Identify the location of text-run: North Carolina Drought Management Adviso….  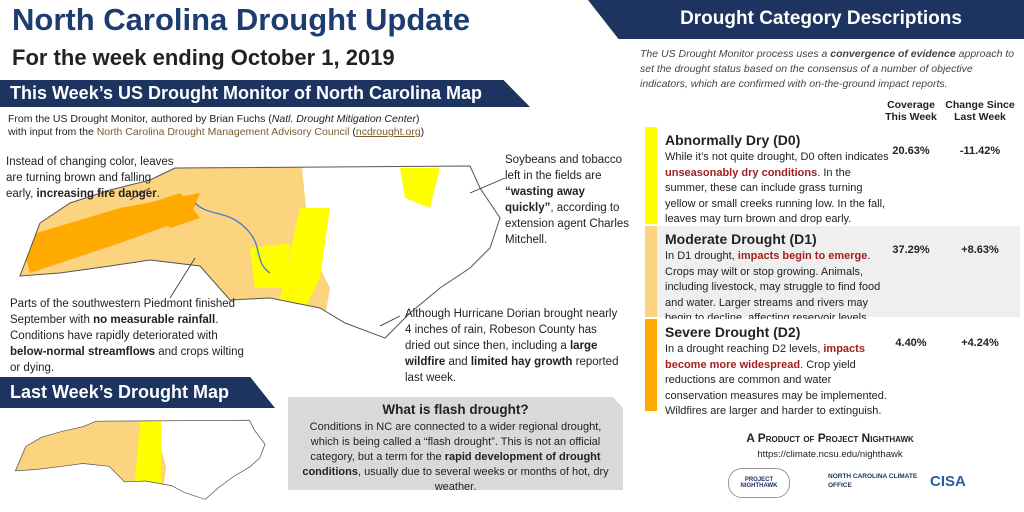
(223, 132).